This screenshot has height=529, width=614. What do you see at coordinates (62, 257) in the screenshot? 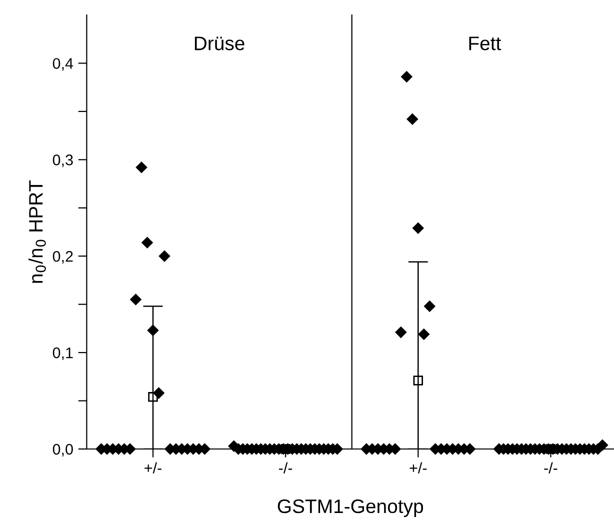
I see `y-tick-label: 0,2` at bounding box center [62, 257].